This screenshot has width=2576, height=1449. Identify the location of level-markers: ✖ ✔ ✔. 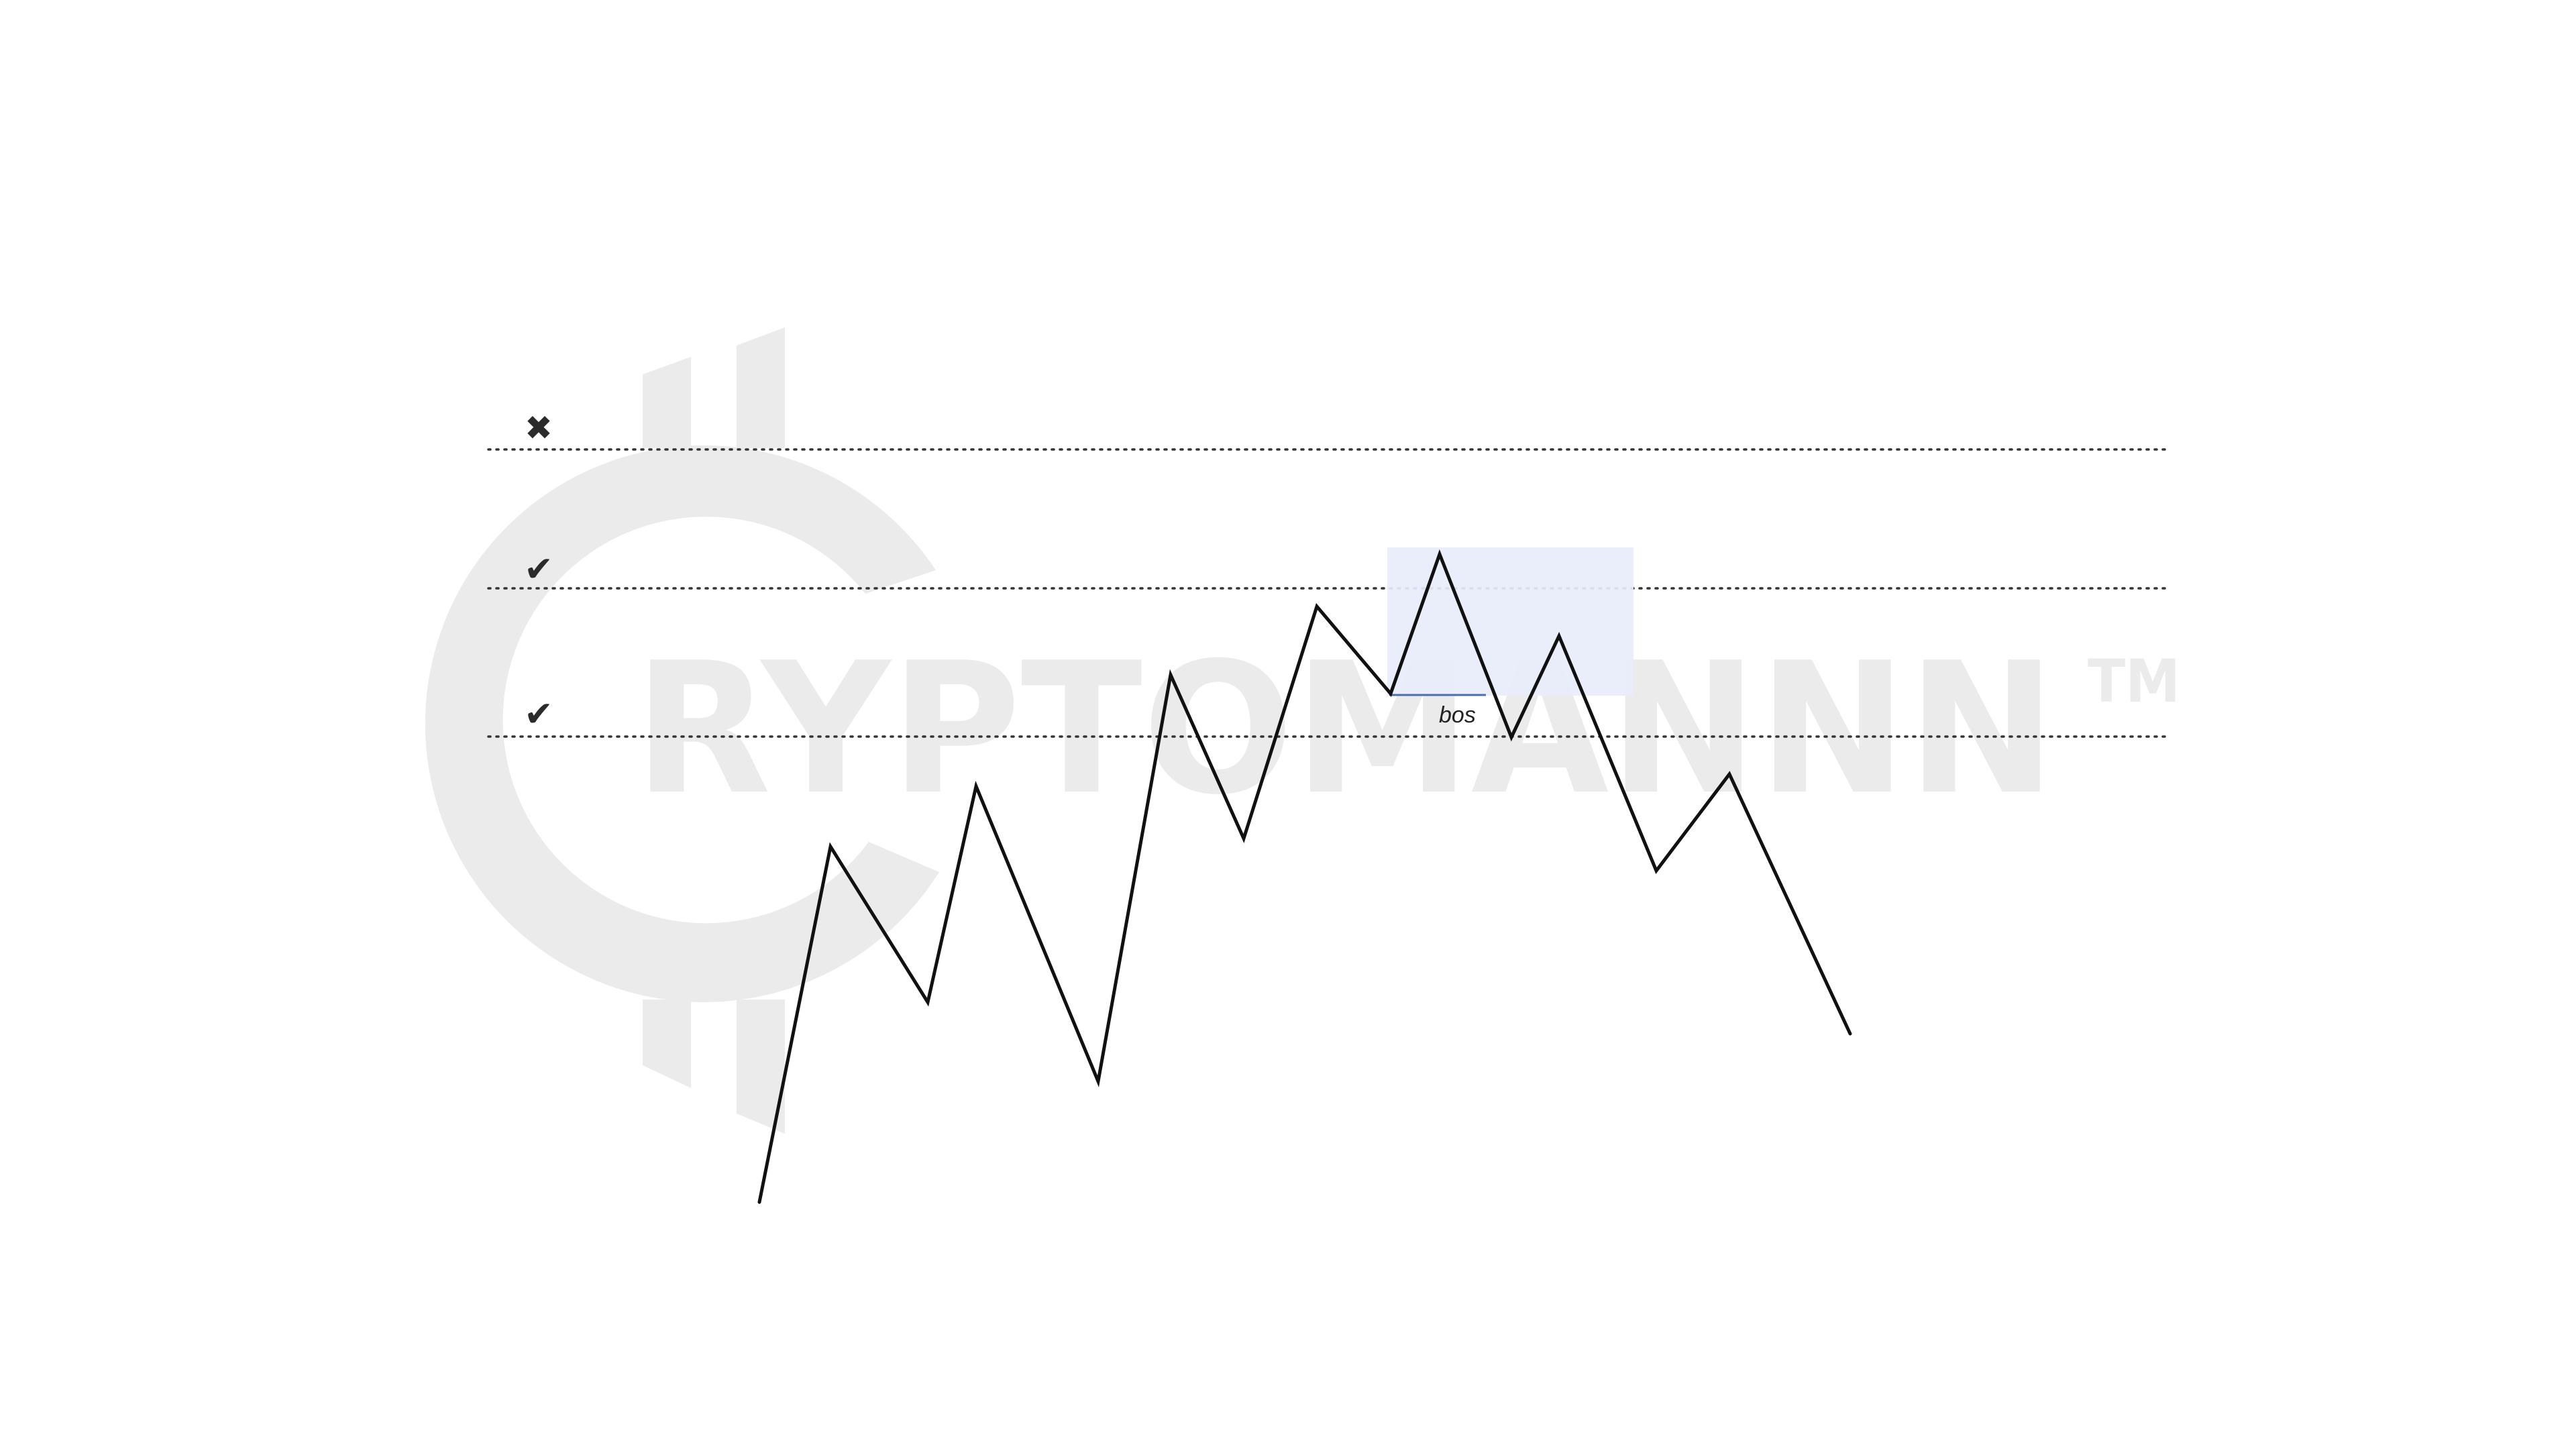
(538, 572).